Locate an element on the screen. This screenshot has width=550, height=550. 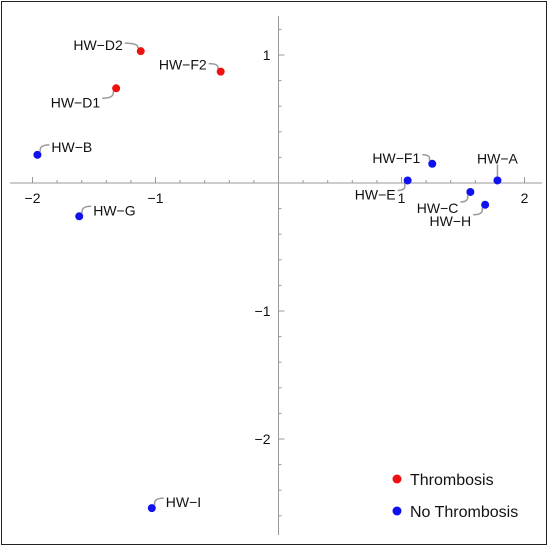
x-tick-label: −1 is located at coordinates (156, 198).